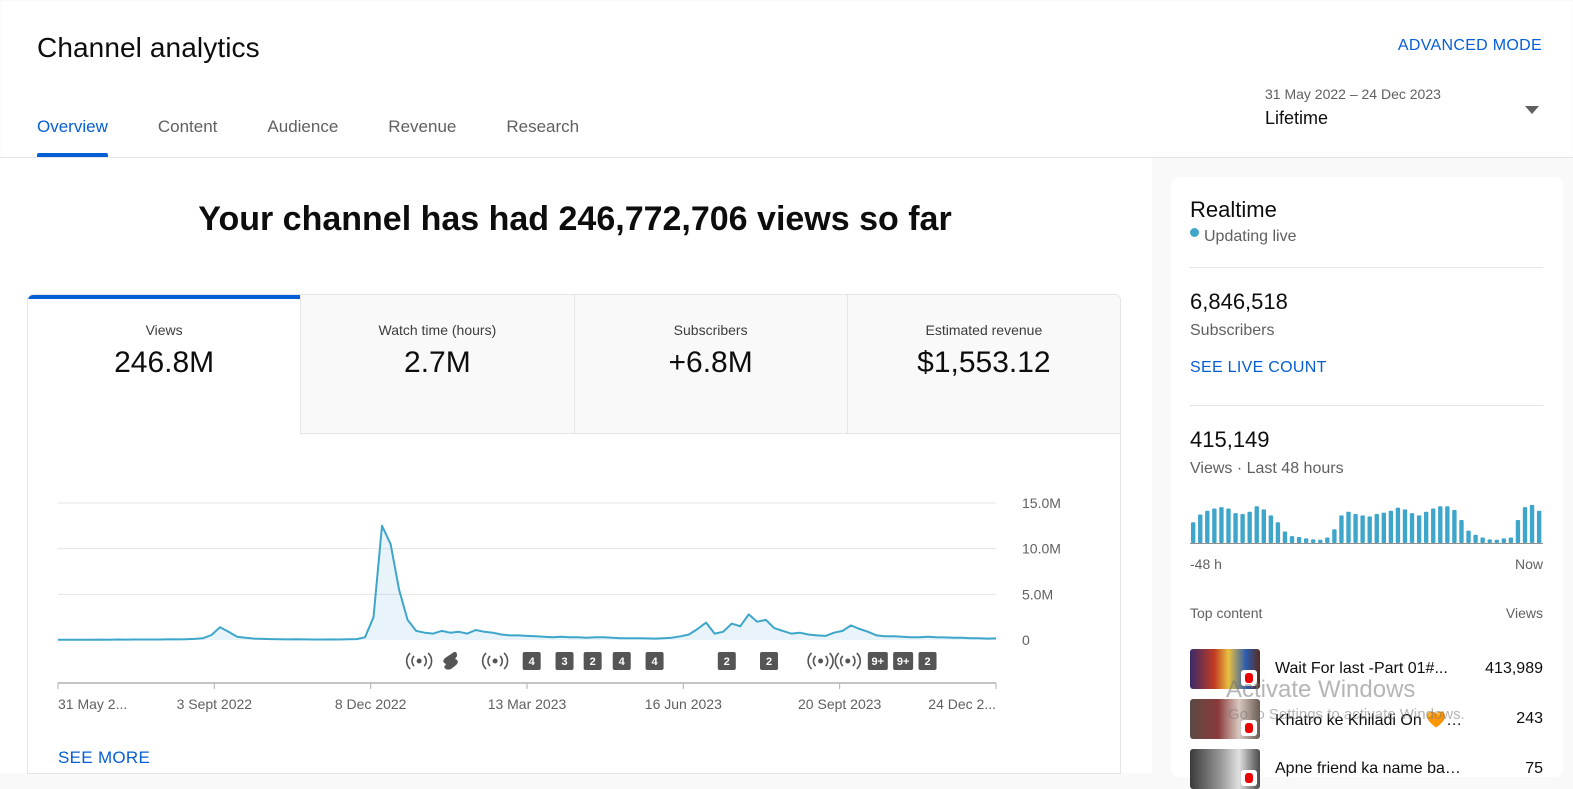  I want to click on tab-research: Research, so click(543, 126).